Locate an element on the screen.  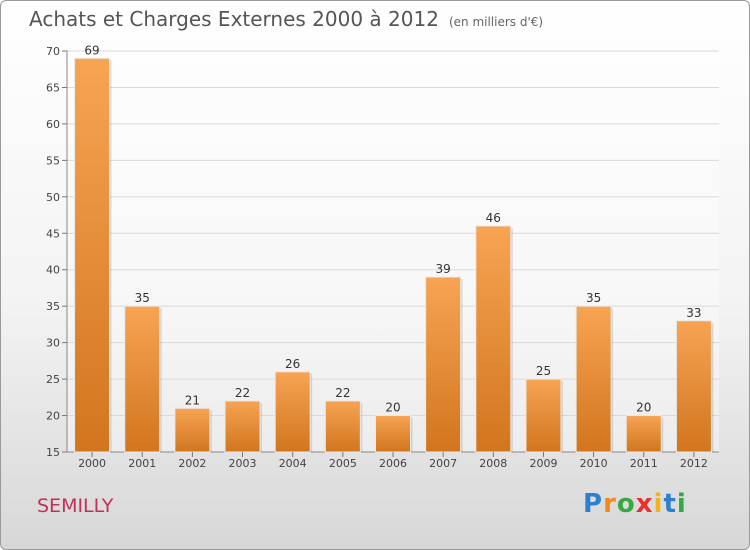
y-tick-label: 40 is located at coordinates (53, 270).